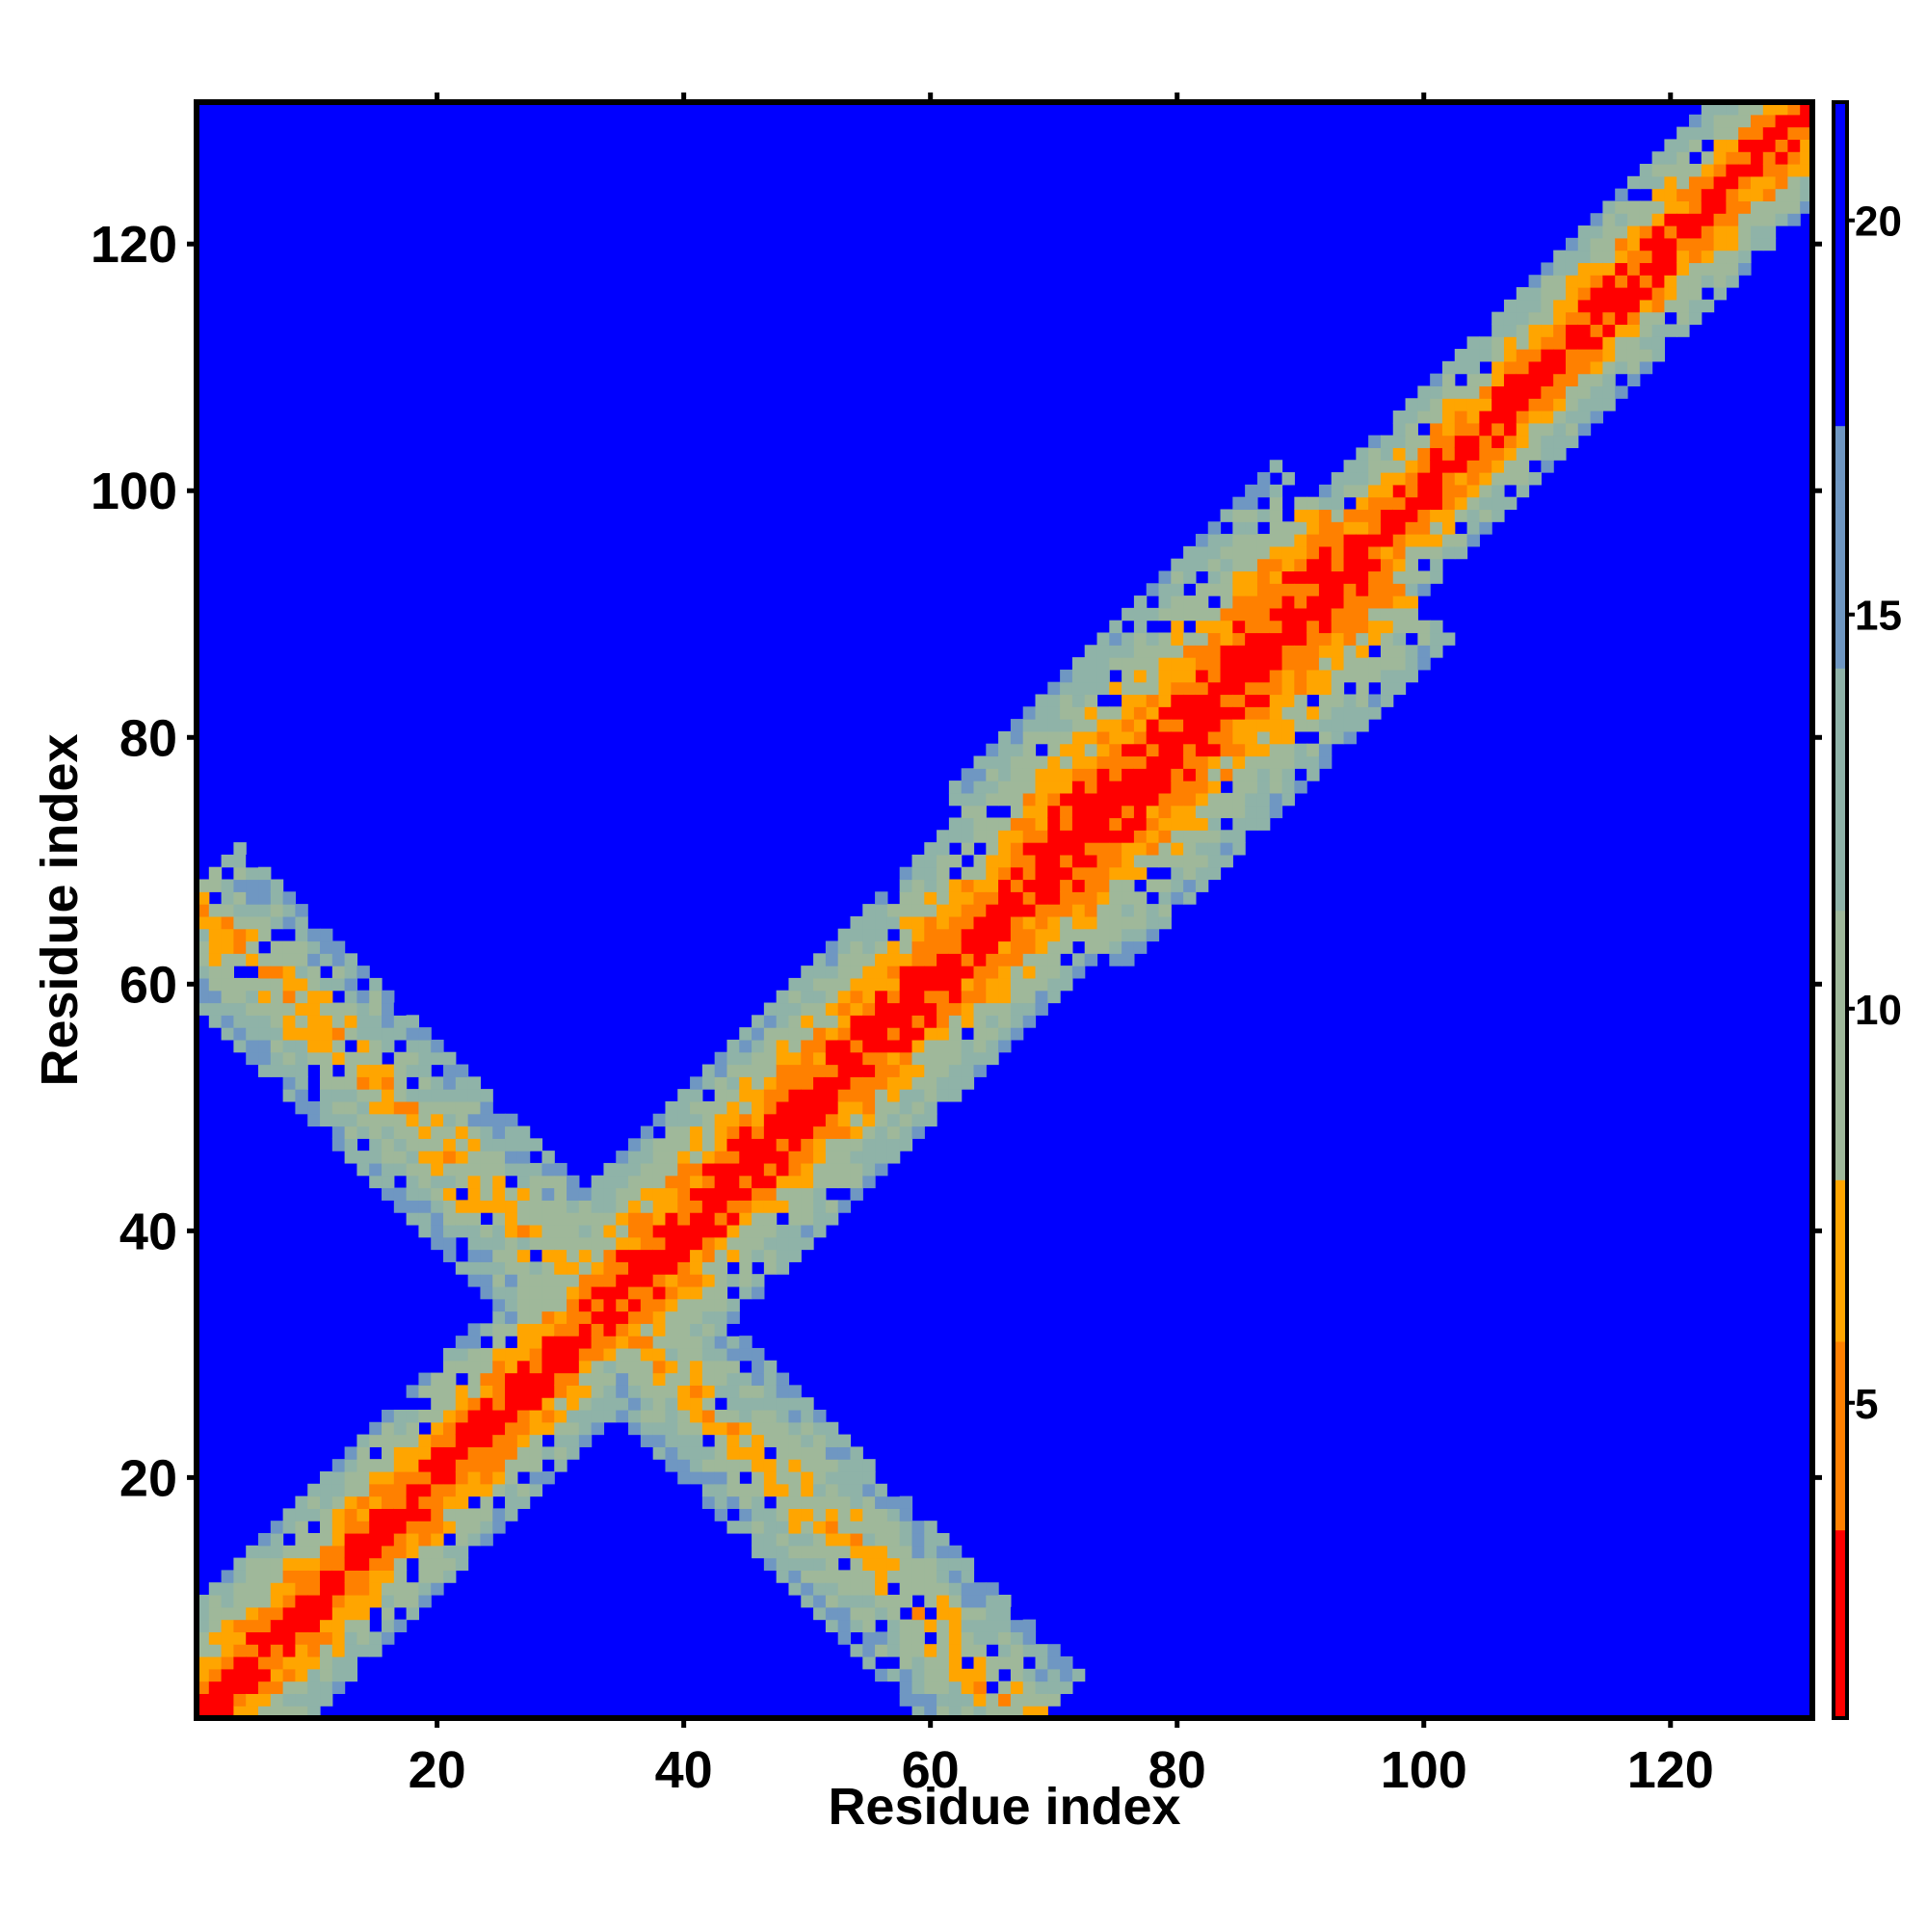  What do you see at coordinates (1004, 1807) in the screenshot?
I see `x-axis-label: Residue index` at bounding box center [1004, 1807].